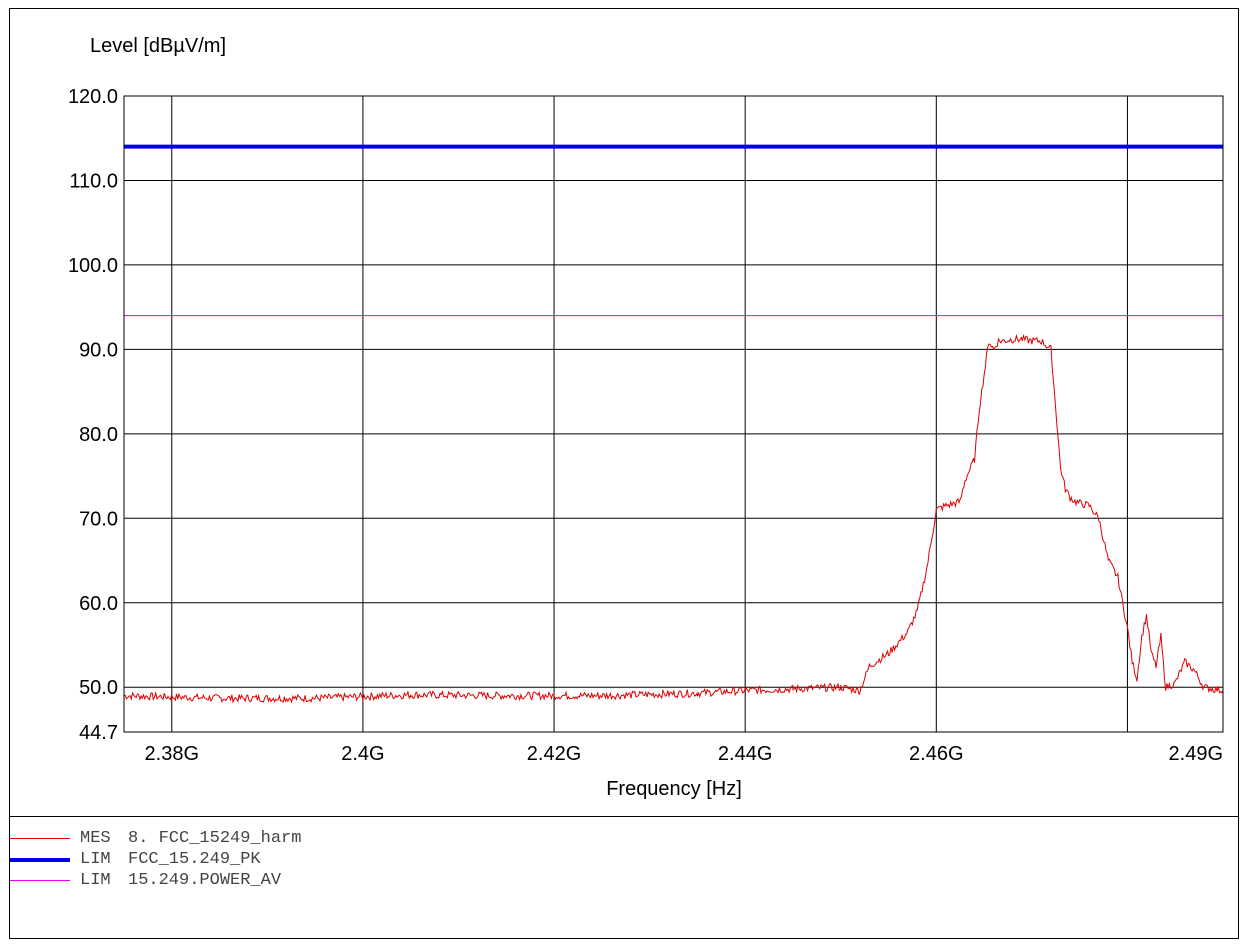 Image resolution: width=1242 pixels, height=945 pixels. What do you see at coordinates (93, 181) in the screenshot?
I see `y-tick-label: 110.0` at bounding box center [93, 181].